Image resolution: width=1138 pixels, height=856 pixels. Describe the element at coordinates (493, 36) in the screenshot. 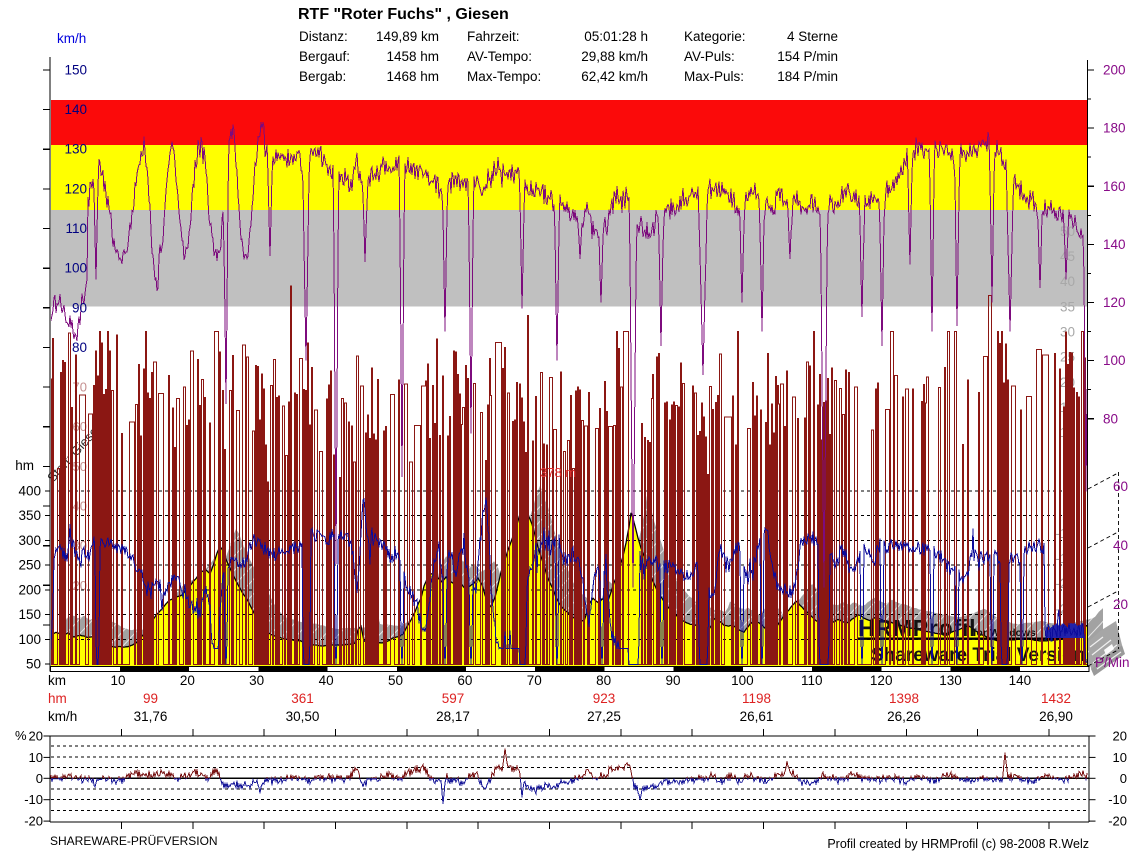

I see `svg-text: Fahrzeit:` at that location.